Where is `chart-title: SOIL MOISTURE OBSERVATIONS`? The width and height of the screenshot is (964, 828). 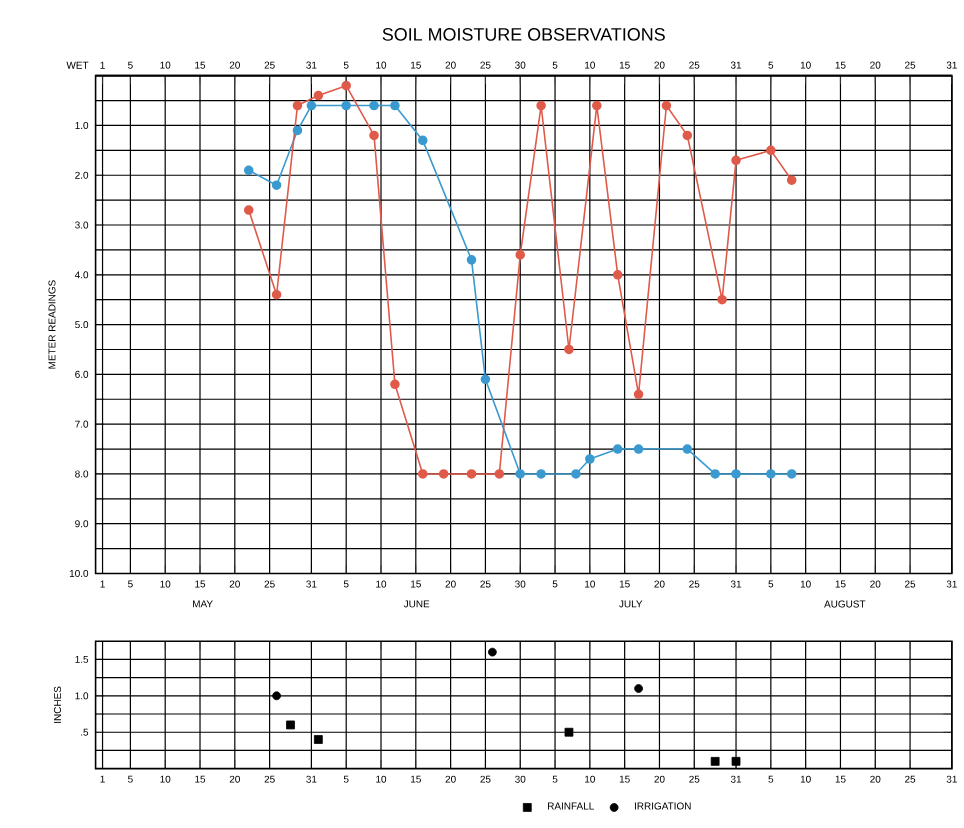 chart-title: SOIL MOISTURE OBSERVATIONS is located at coordinates (523, 34).